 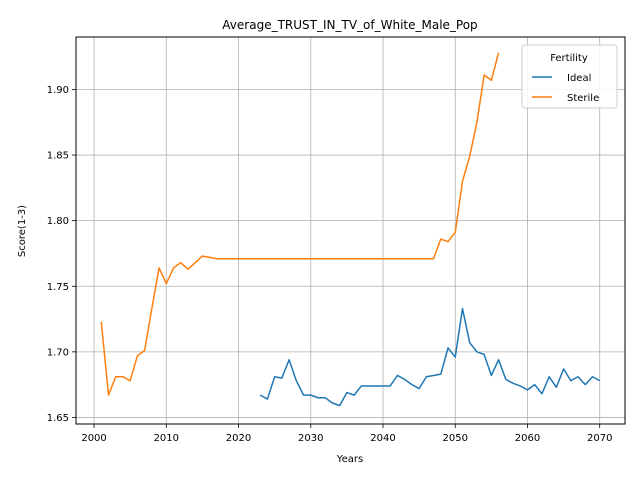 What do you see at coordinates (382, 438) in the screenshot?
I see `x-tick-label: 2040` at bounding box center [382, 438].